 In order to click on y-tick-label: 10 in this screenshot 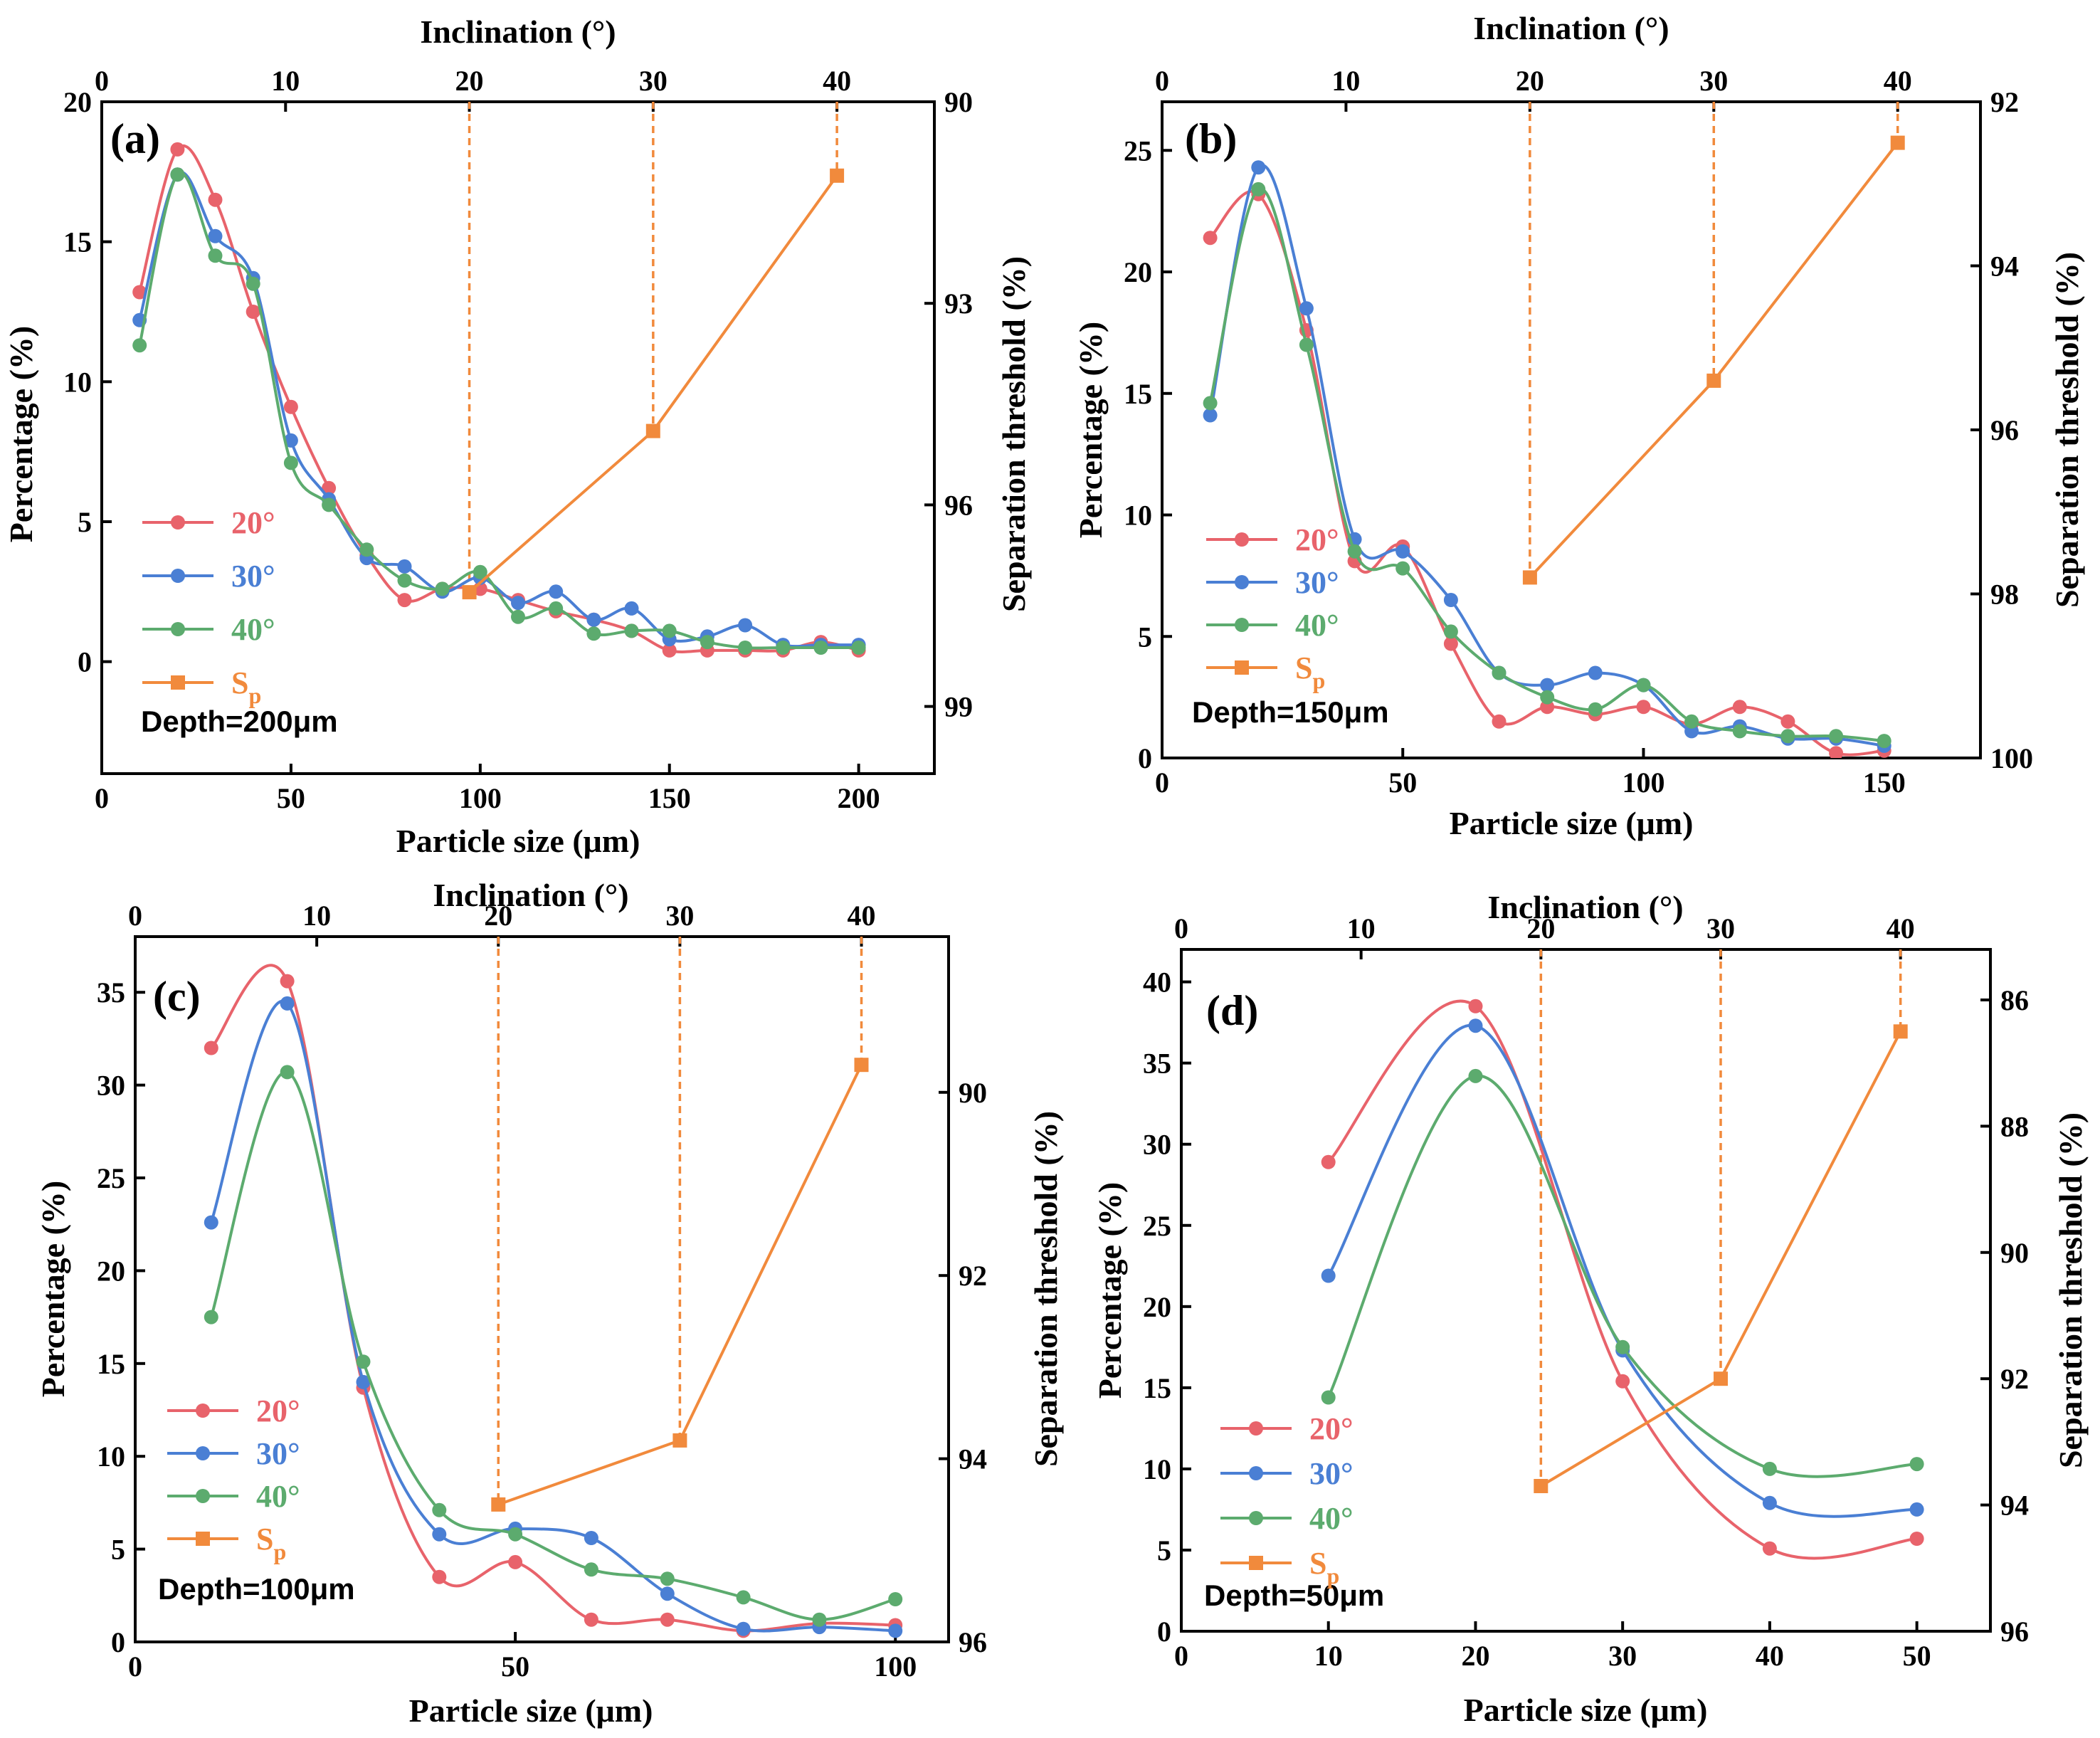, I will do `click(1157, 1469)`.